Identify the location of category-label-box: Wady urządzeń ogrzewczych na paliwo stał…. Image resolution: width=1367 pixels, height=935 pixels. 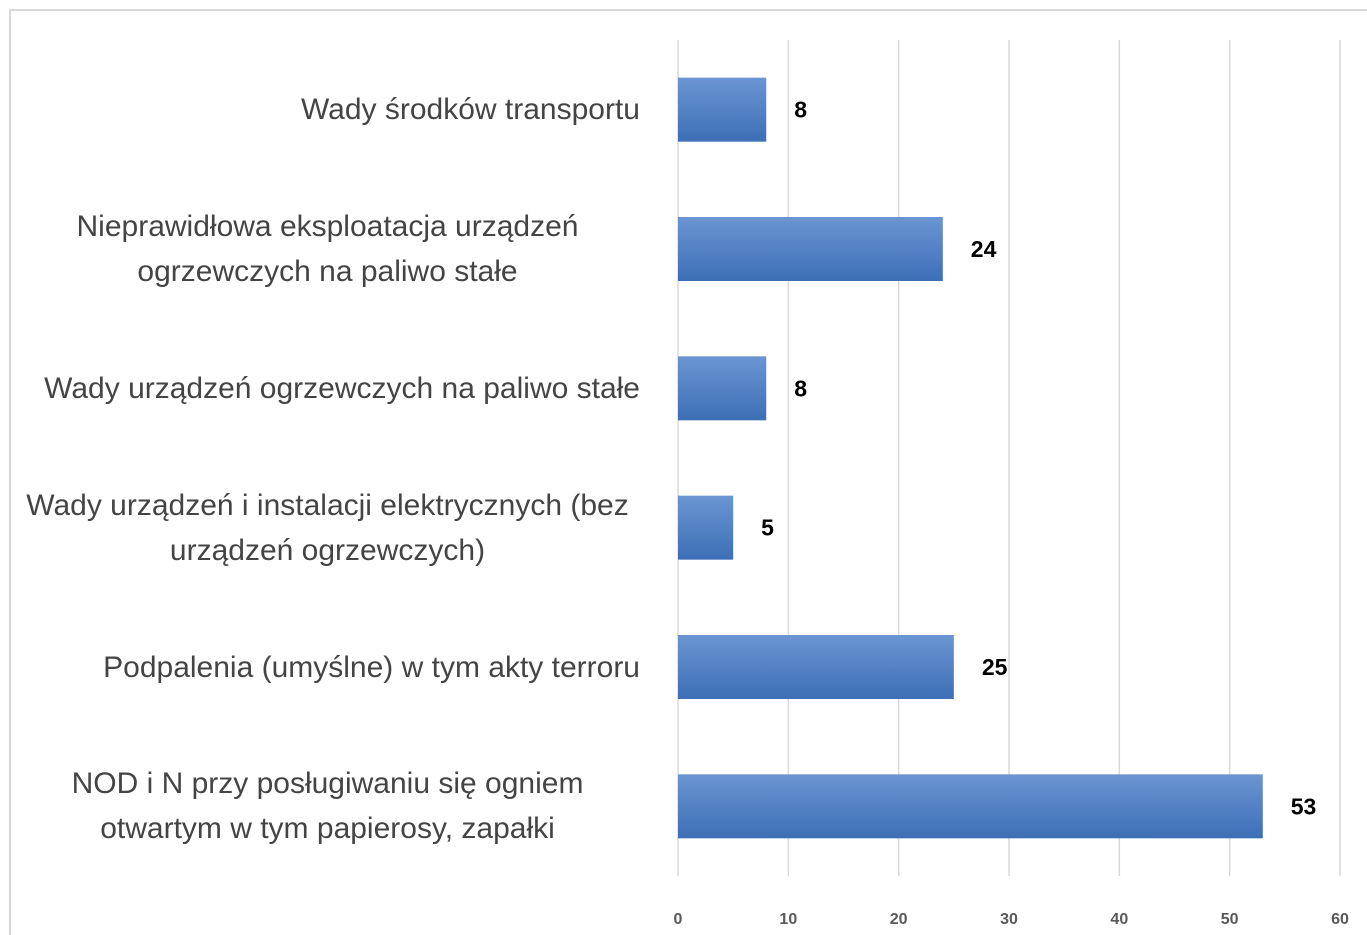
(320, 388).